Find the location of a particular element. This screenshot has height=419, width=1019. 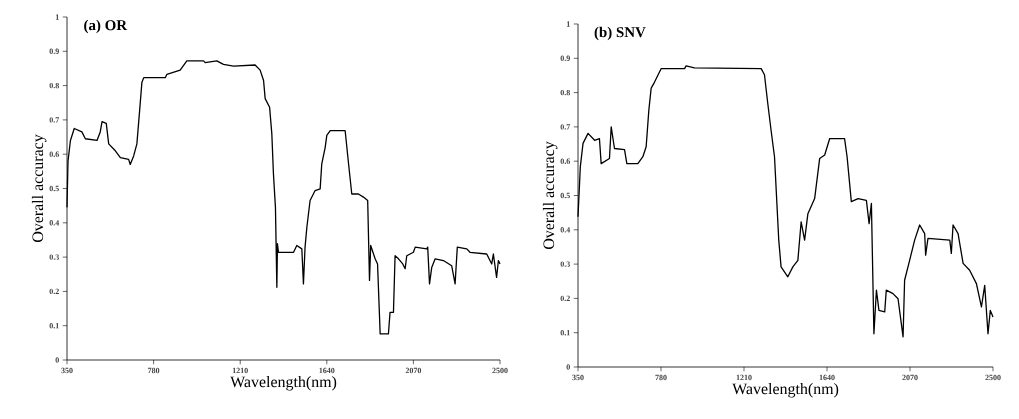

chart-title: (b) SNV is located at coordinates (620, 33).